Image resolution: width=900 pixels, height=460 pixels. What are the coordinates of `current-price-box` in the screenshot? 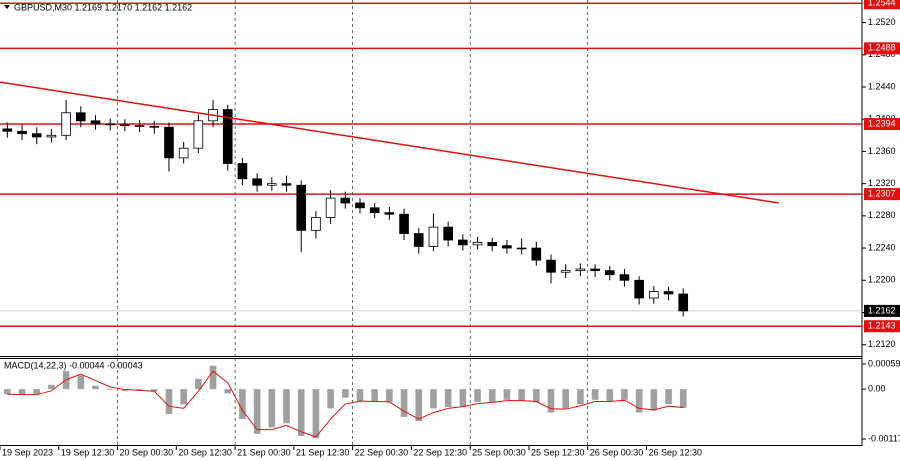 It's located at (882, 310).